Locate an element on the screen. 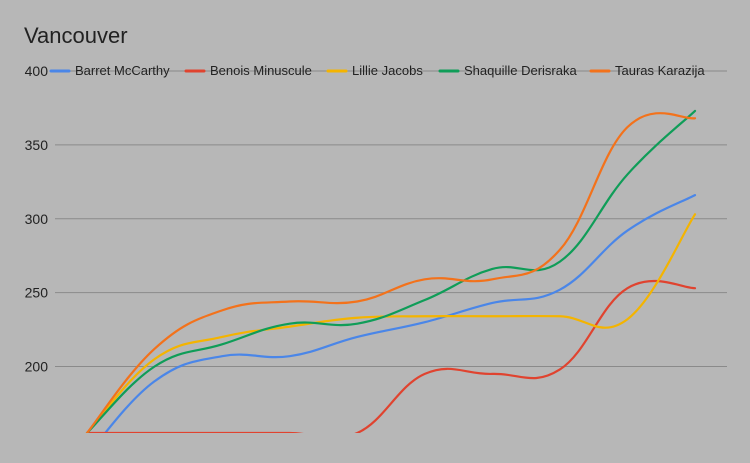 The height and width of the screenshot is (463, 750). y-tick-label-250: 250 is located at coordinates (37, 293).